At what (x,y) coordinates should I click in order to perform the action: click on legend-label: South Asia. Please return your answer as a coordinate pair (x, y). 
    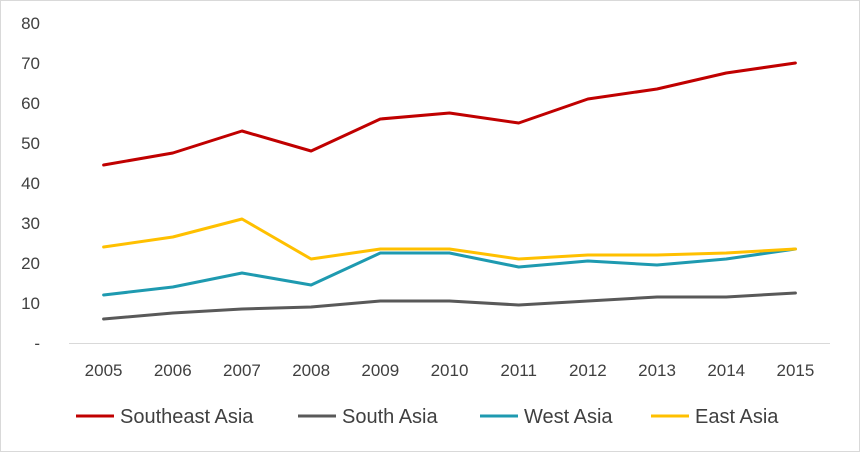
    Looking at the image, I should click on (390, 417).